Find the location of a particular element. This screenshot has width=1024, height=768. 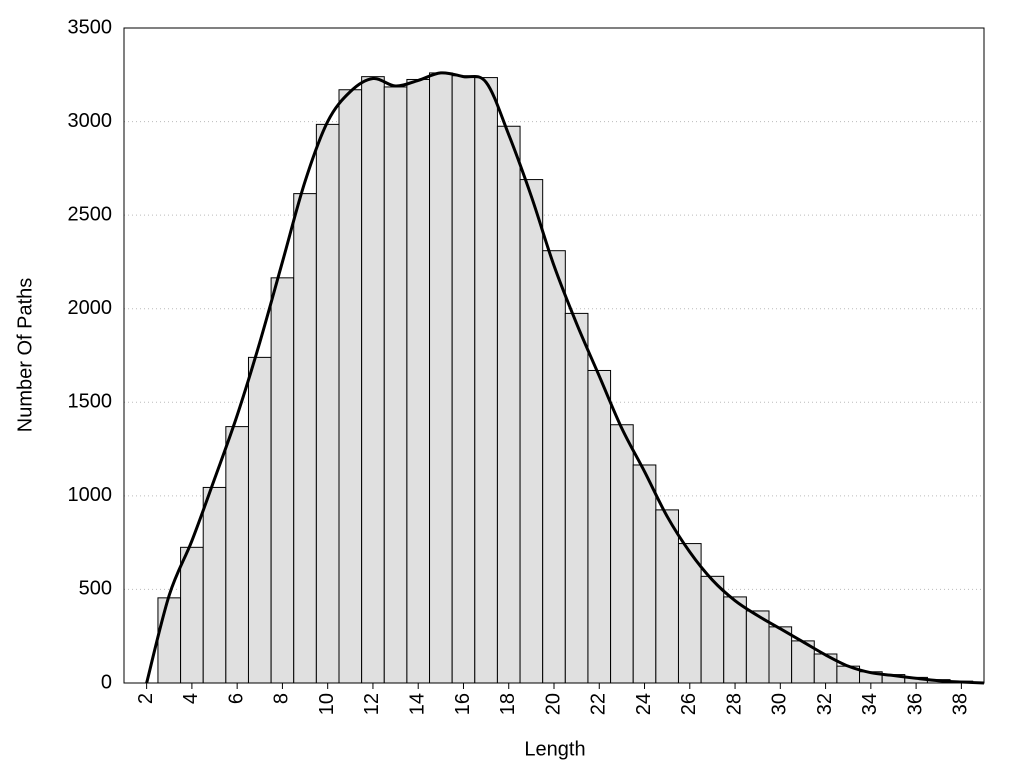

y-tick-label: 500 is located at coordinates (95, 589).